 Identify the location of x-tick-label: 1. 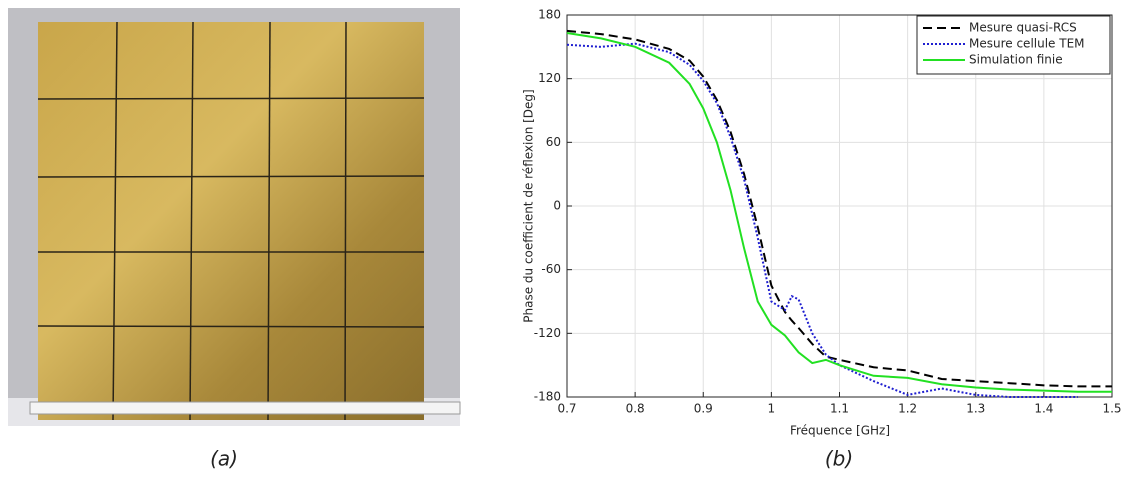
(772, 409).